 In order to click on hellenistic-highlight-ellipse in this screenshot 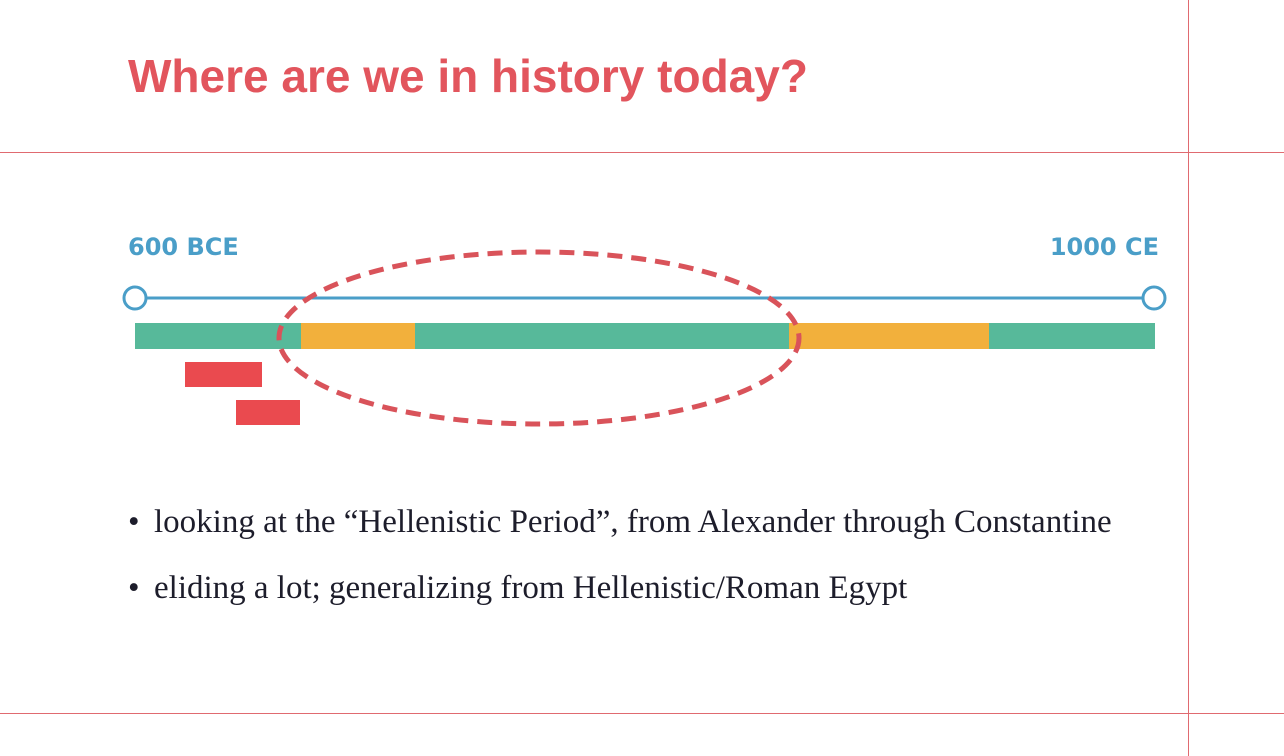, I will do `click(539, 338)`.